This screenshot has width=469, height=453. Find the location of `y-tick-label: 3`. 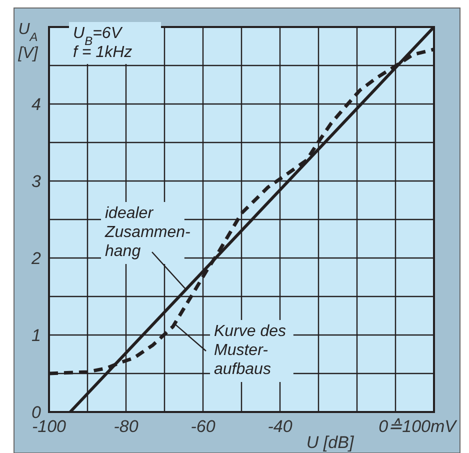

y-tick-label: 3 is located at coordinates (37, 181).